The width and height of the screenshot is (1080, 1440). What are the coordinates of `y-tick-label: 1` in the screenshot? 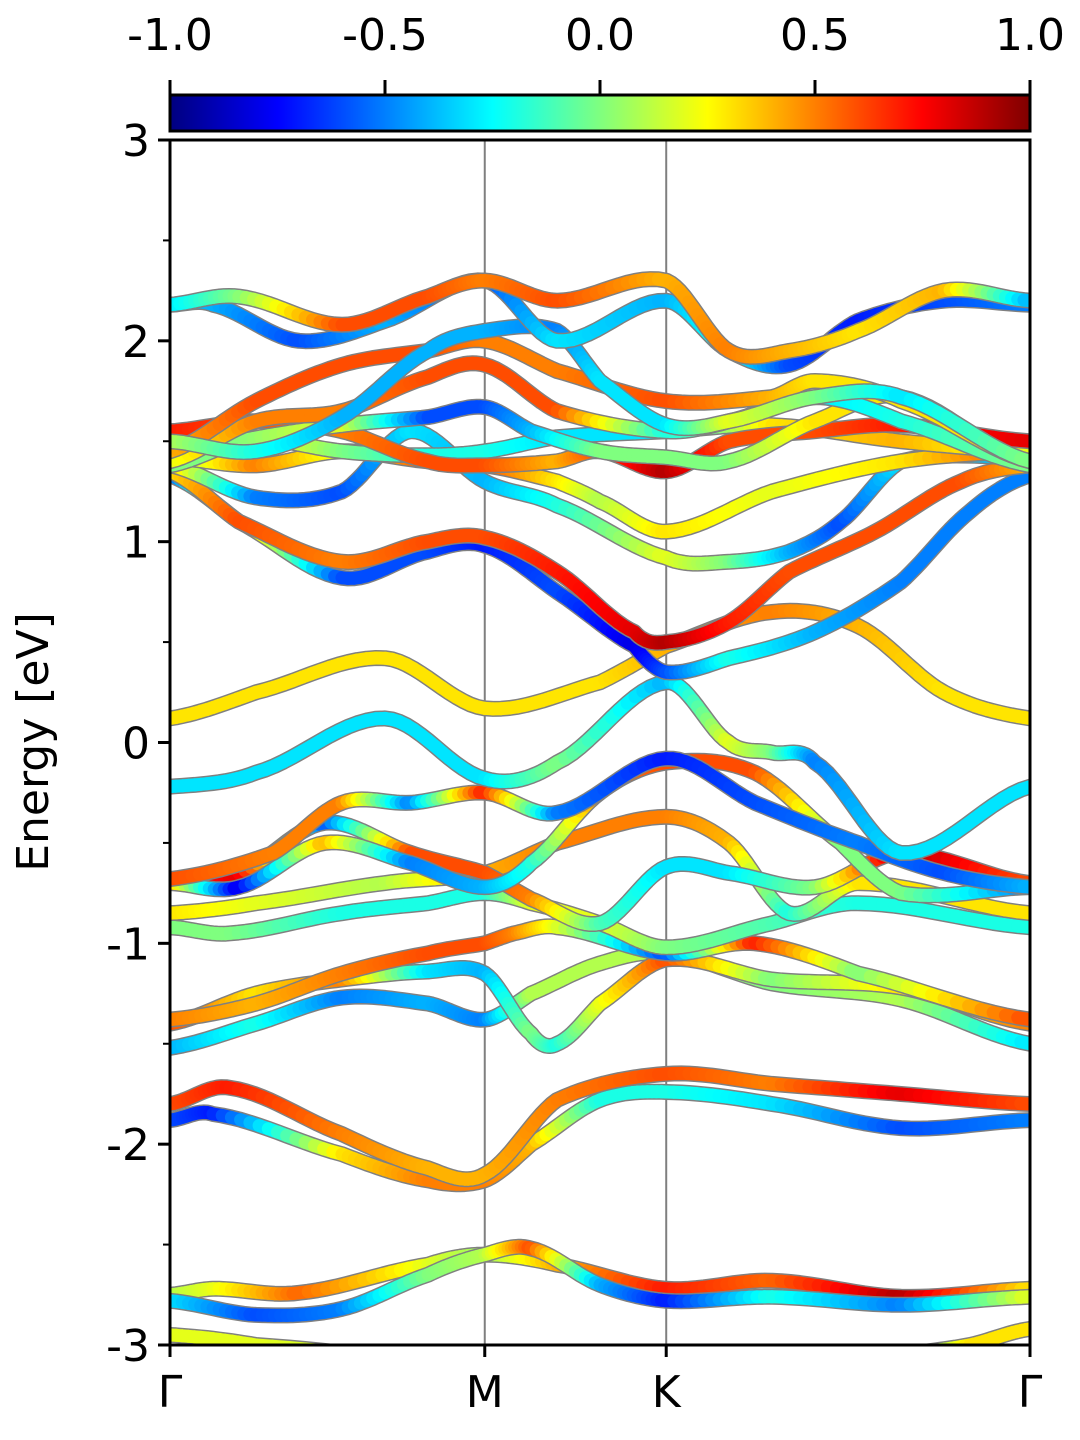 It's located at (136, 543).